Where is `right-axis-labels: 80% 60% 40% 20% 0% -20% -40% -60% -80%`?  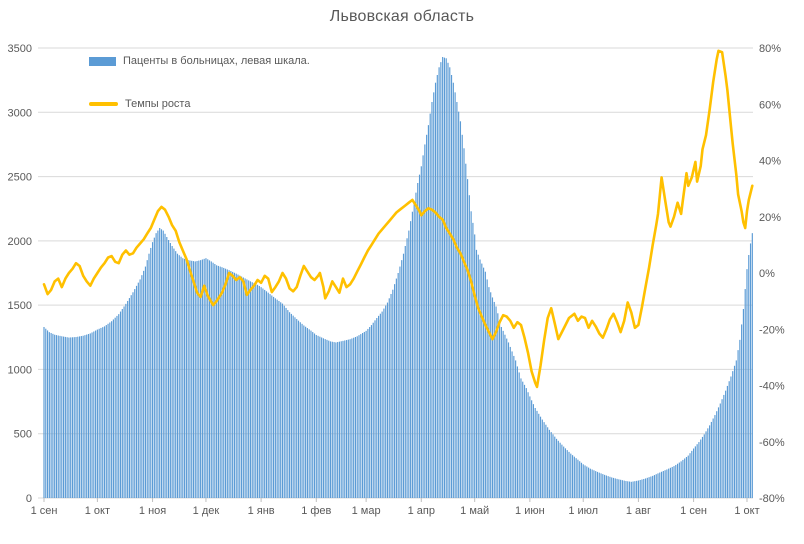 right-axis-labels: 80% 60% 40% 20% 0% -20% -40% -60% -80% is located at coordinates (772, 274).